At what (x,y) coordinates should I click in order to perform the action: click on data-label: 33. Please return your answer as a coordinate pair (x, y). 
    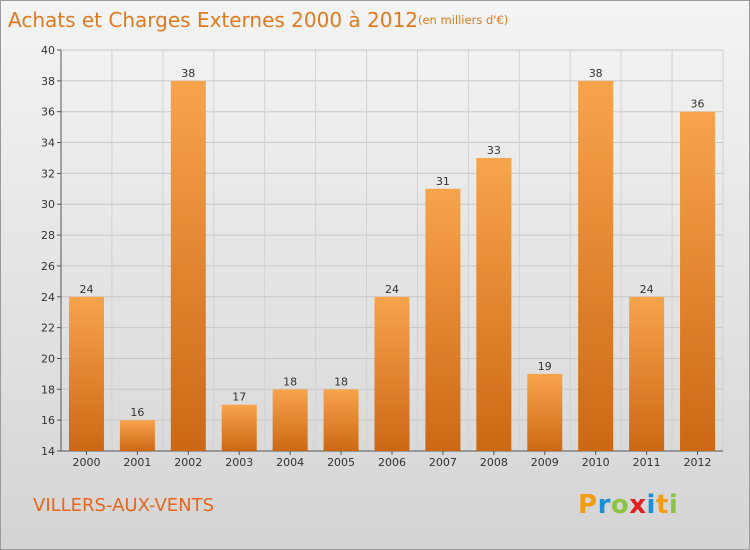
    Looking at the image, I should click on (494, 150).